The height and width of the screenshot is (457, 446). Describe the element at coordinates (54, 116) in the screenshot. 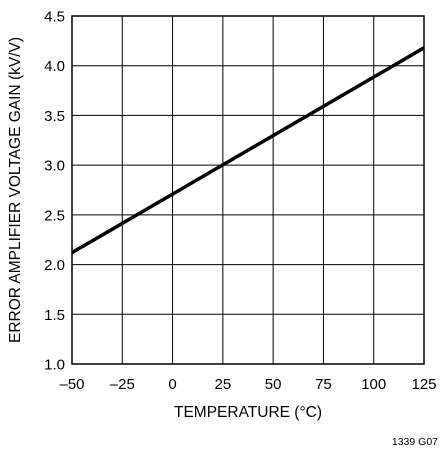

I see `y-tick-label: 3.5` at that location.